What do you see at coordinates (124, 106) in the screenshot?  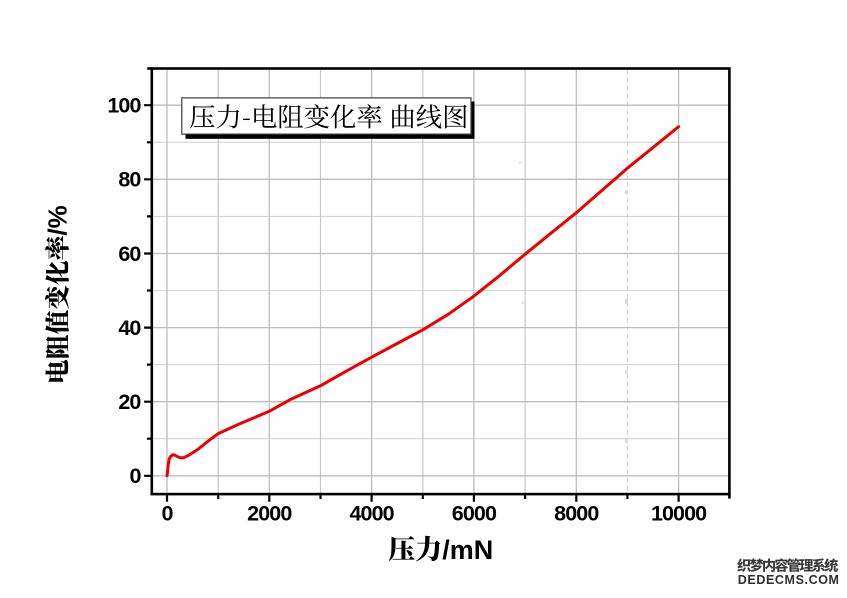 I see `svg-text: 100` at bounding box center [124, 106].